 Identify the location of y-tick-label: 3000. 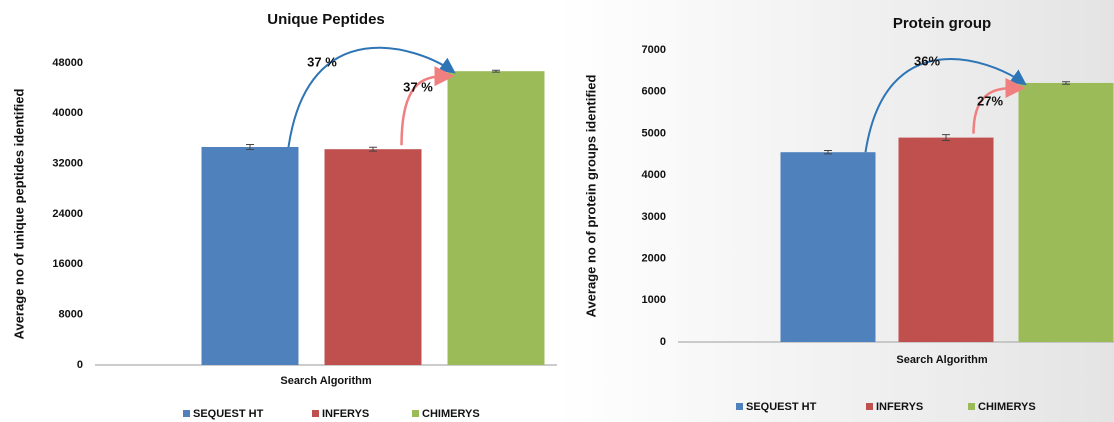
(654, 217).